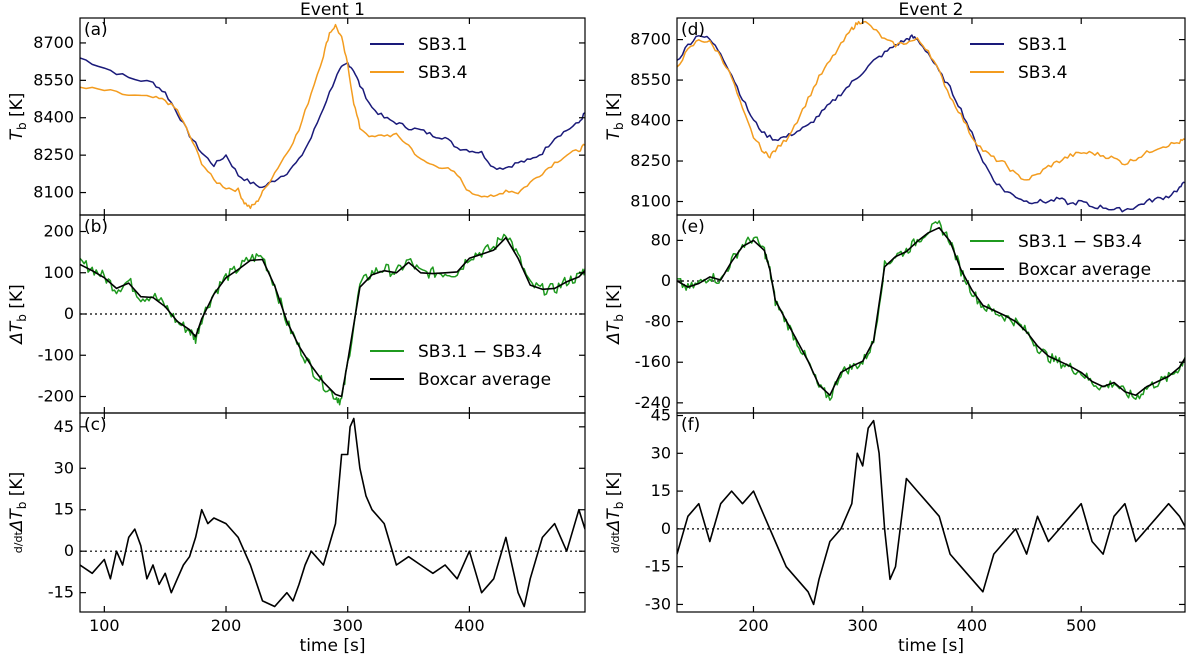 This screenshot has height=655, width=1200. I want to click on y-tick-label: 100, so click(58, 272).